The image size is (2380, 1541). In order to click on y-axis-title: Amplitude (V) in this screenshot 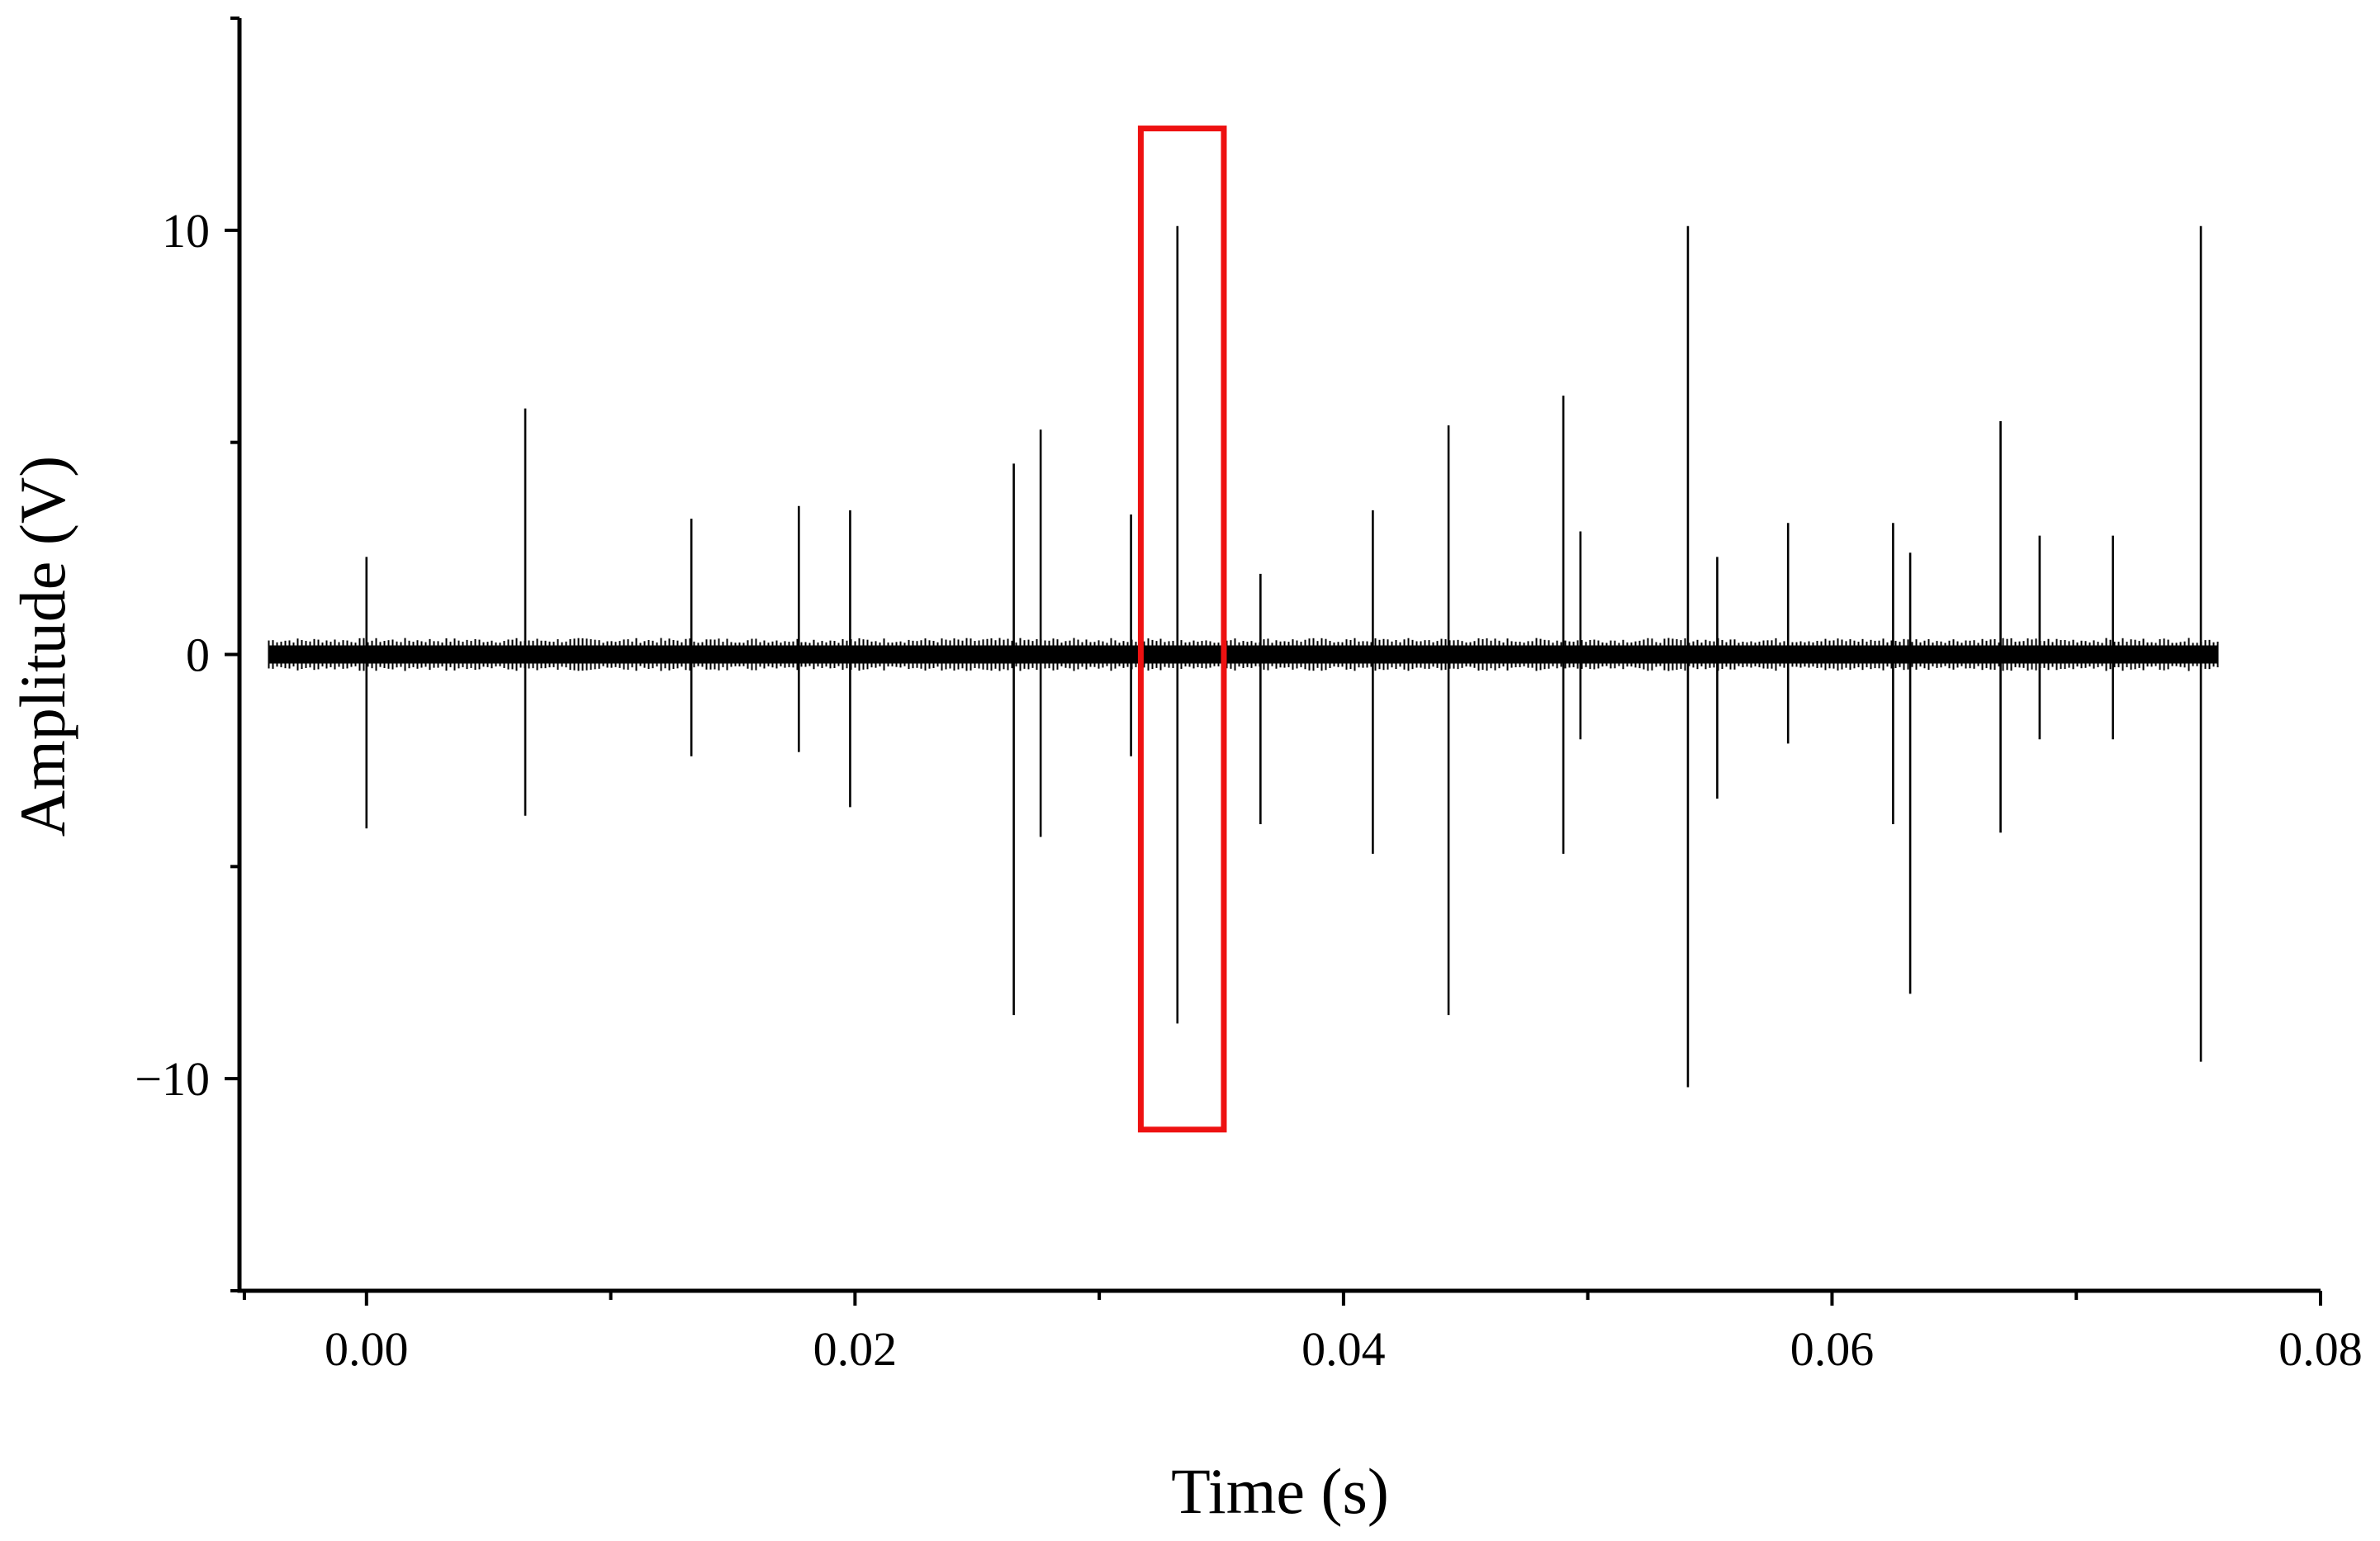, I will do `click(42, 646)`.